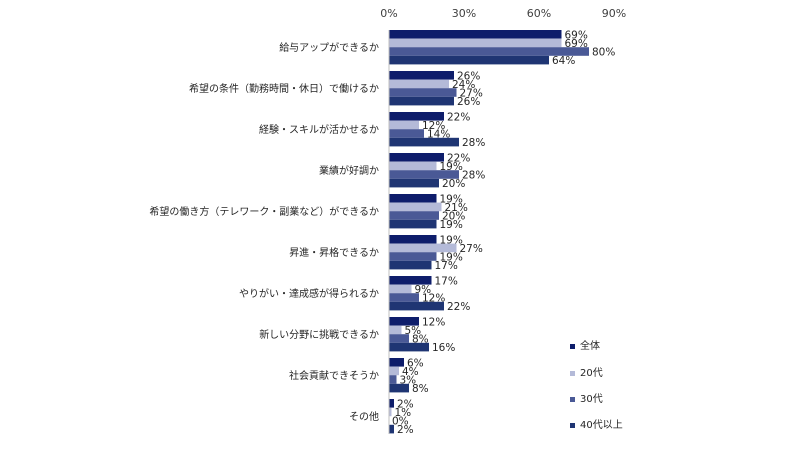 This screenshot has height=450, width=800. I want to click on data-label: 14%, so click(438, 135).